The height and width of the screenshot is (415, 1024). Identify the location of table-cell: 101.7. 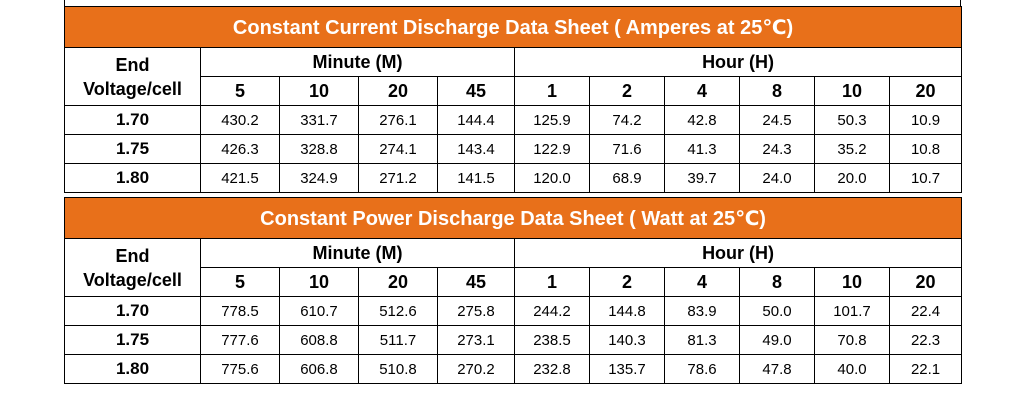
(852, 311).